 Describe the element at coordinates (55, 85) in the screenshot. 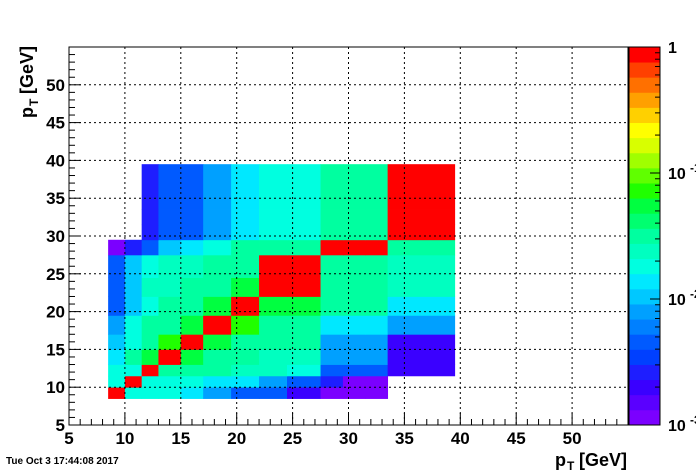

I see `y-tick-label: 50` at that location.